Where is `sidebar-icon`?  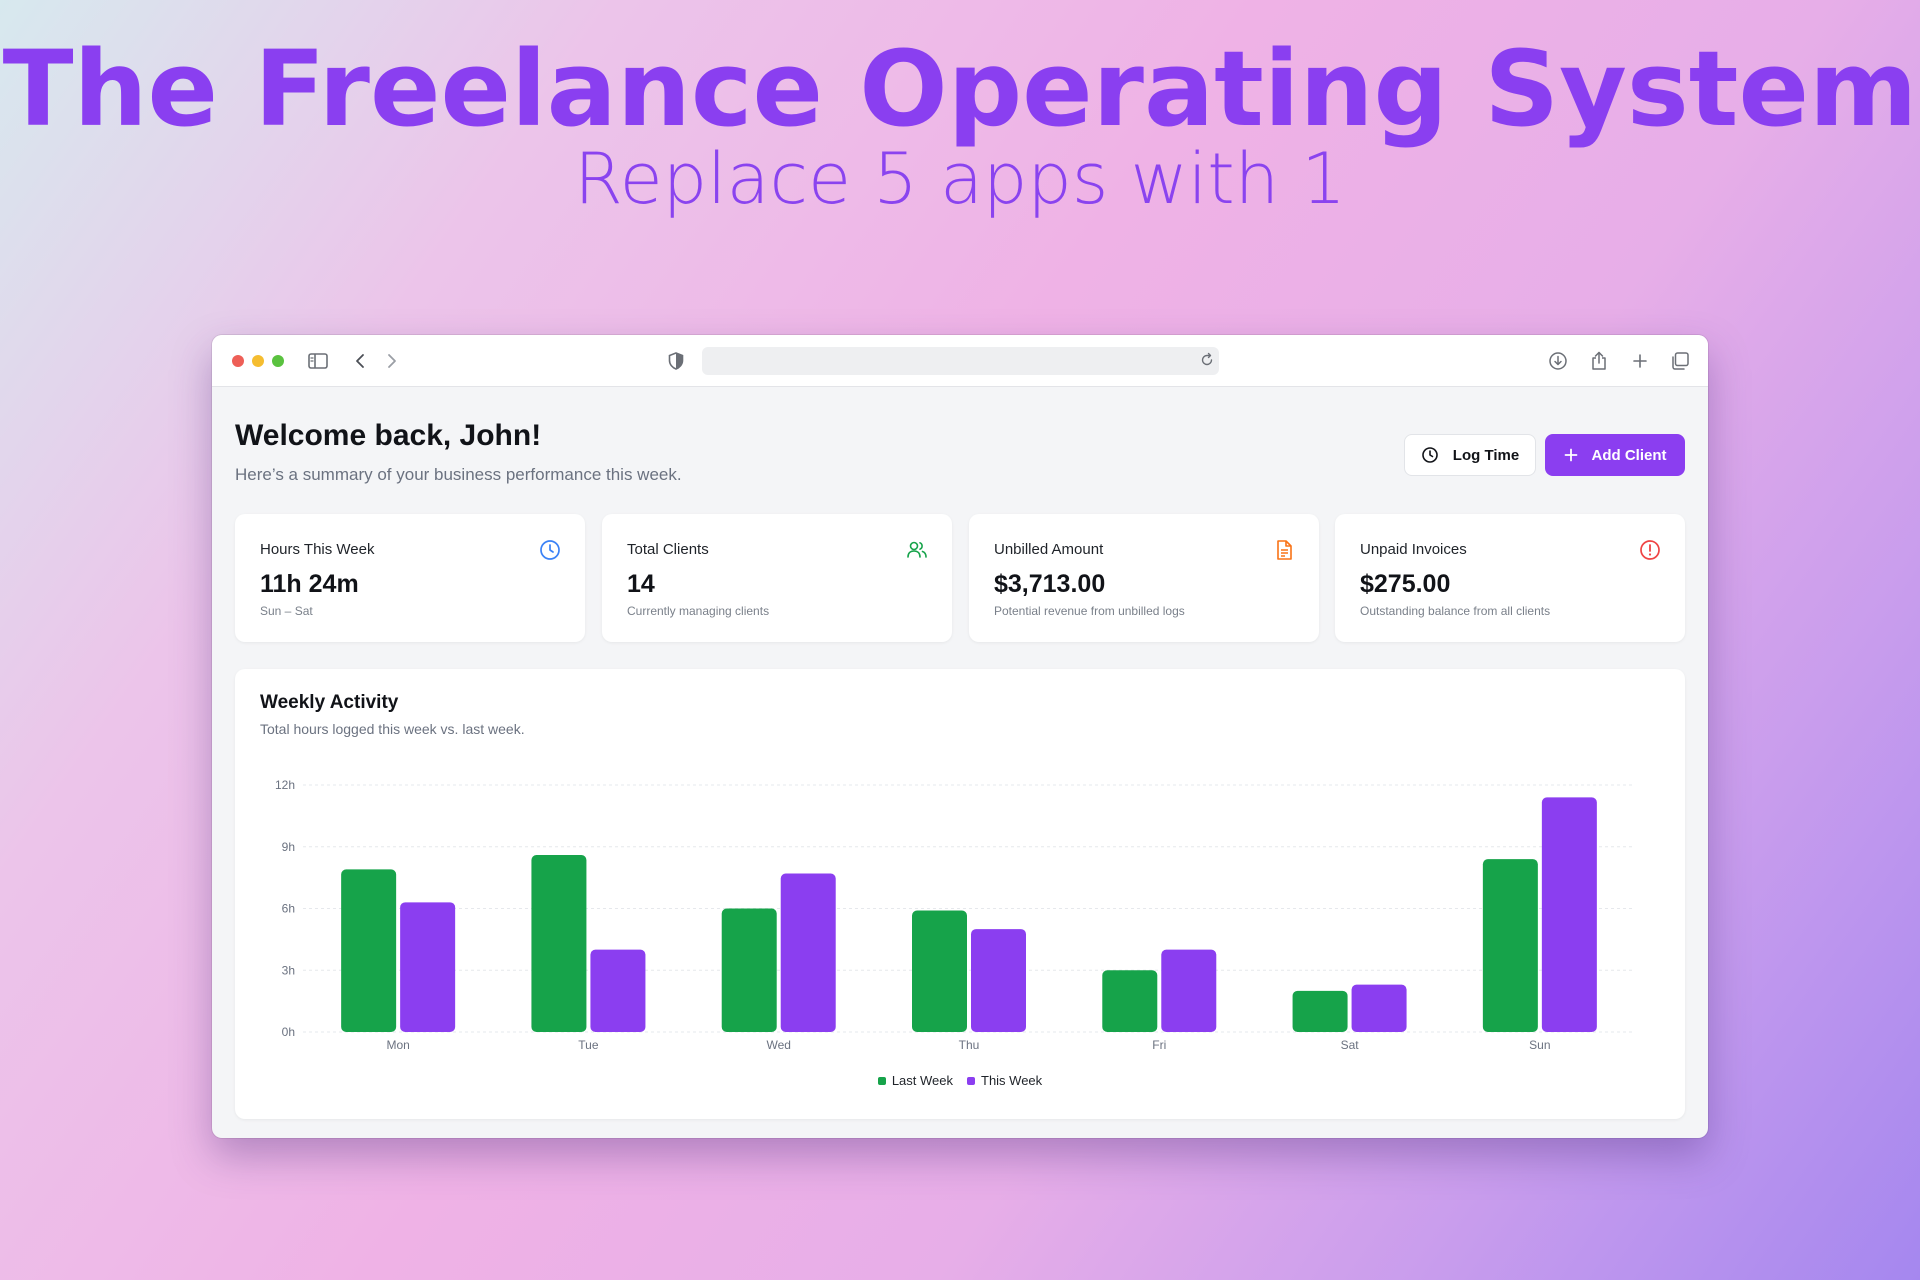 sidebar-icon is located at coordinates (318, 361).